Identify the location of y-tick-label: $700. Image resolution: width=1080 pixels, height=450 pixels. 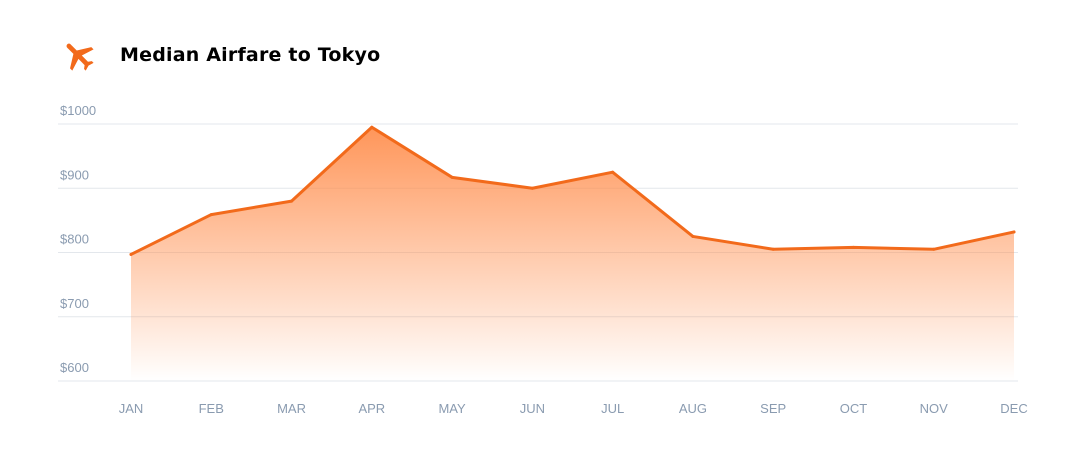
(74, 303).